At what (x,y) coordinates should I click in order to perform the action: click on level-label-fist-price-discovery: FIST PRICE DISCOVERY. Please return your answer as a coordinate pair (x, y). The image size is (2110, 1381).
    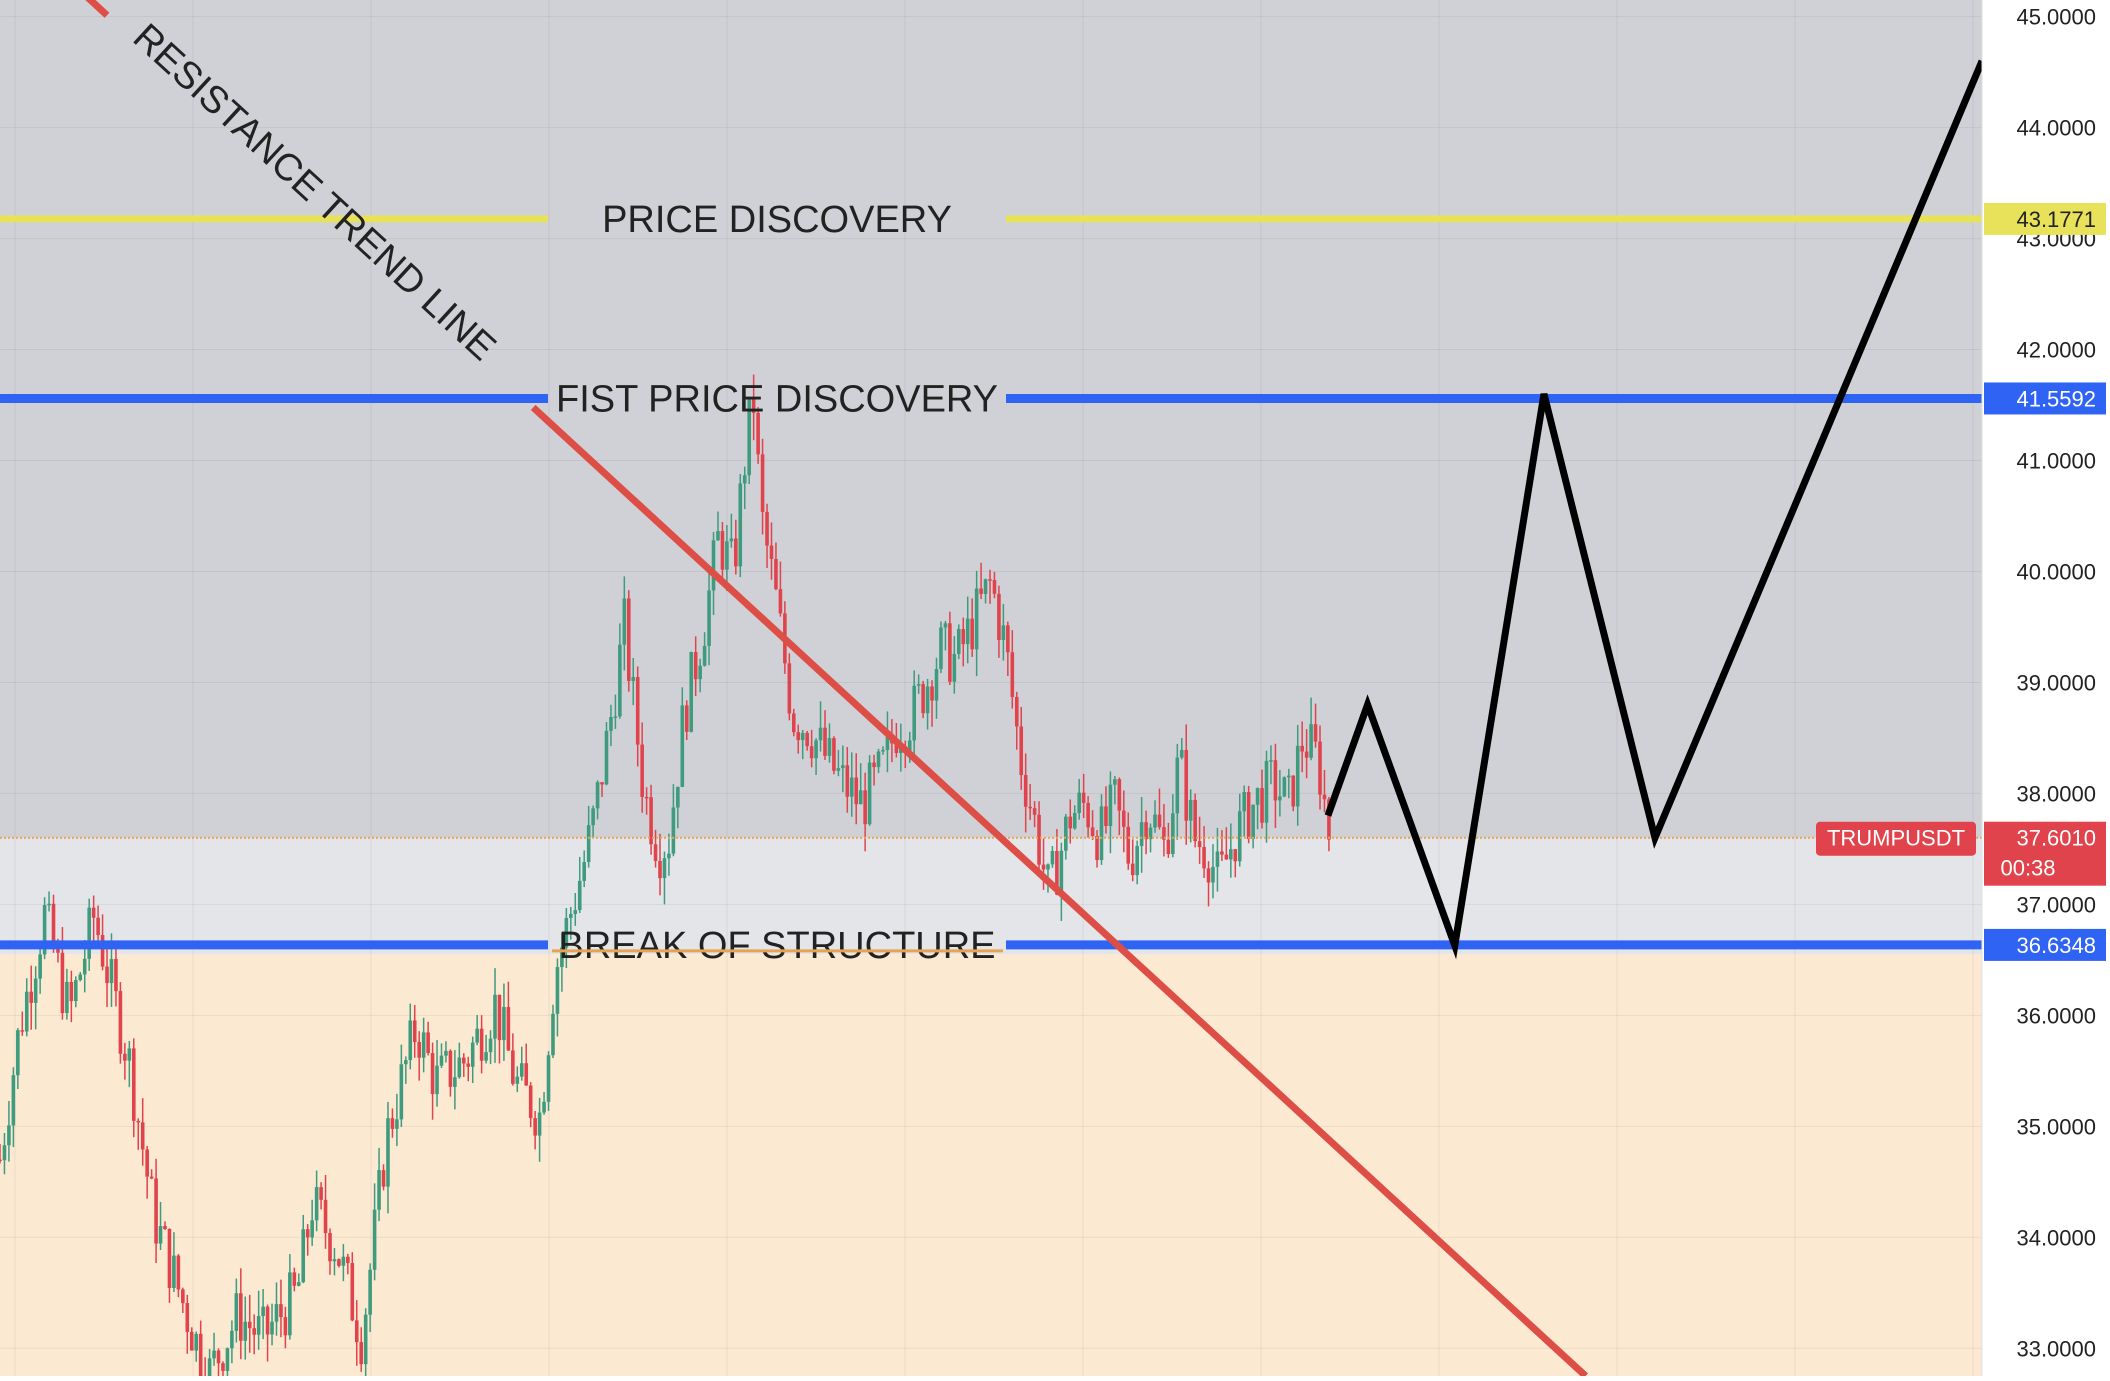
    Looking at the image, I should click on (777, 399).